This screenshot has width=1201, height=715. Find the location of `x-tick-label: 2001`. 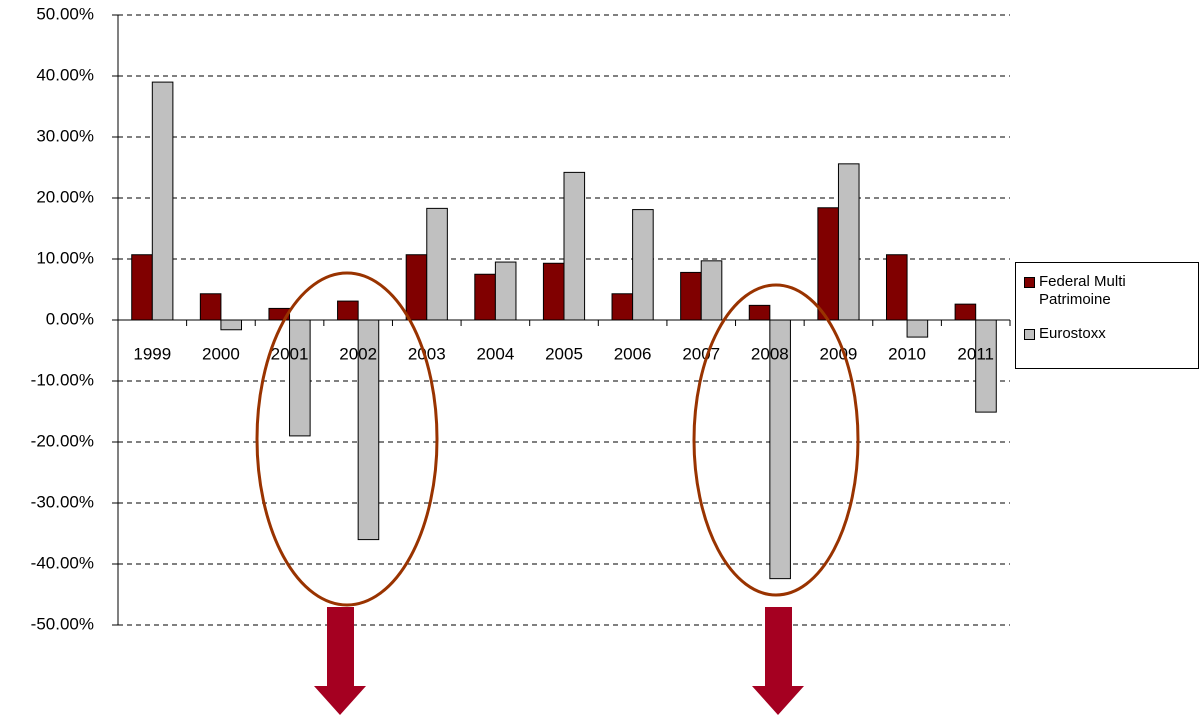

x-tick-label: 2001 is located at coordinates (290, 353).